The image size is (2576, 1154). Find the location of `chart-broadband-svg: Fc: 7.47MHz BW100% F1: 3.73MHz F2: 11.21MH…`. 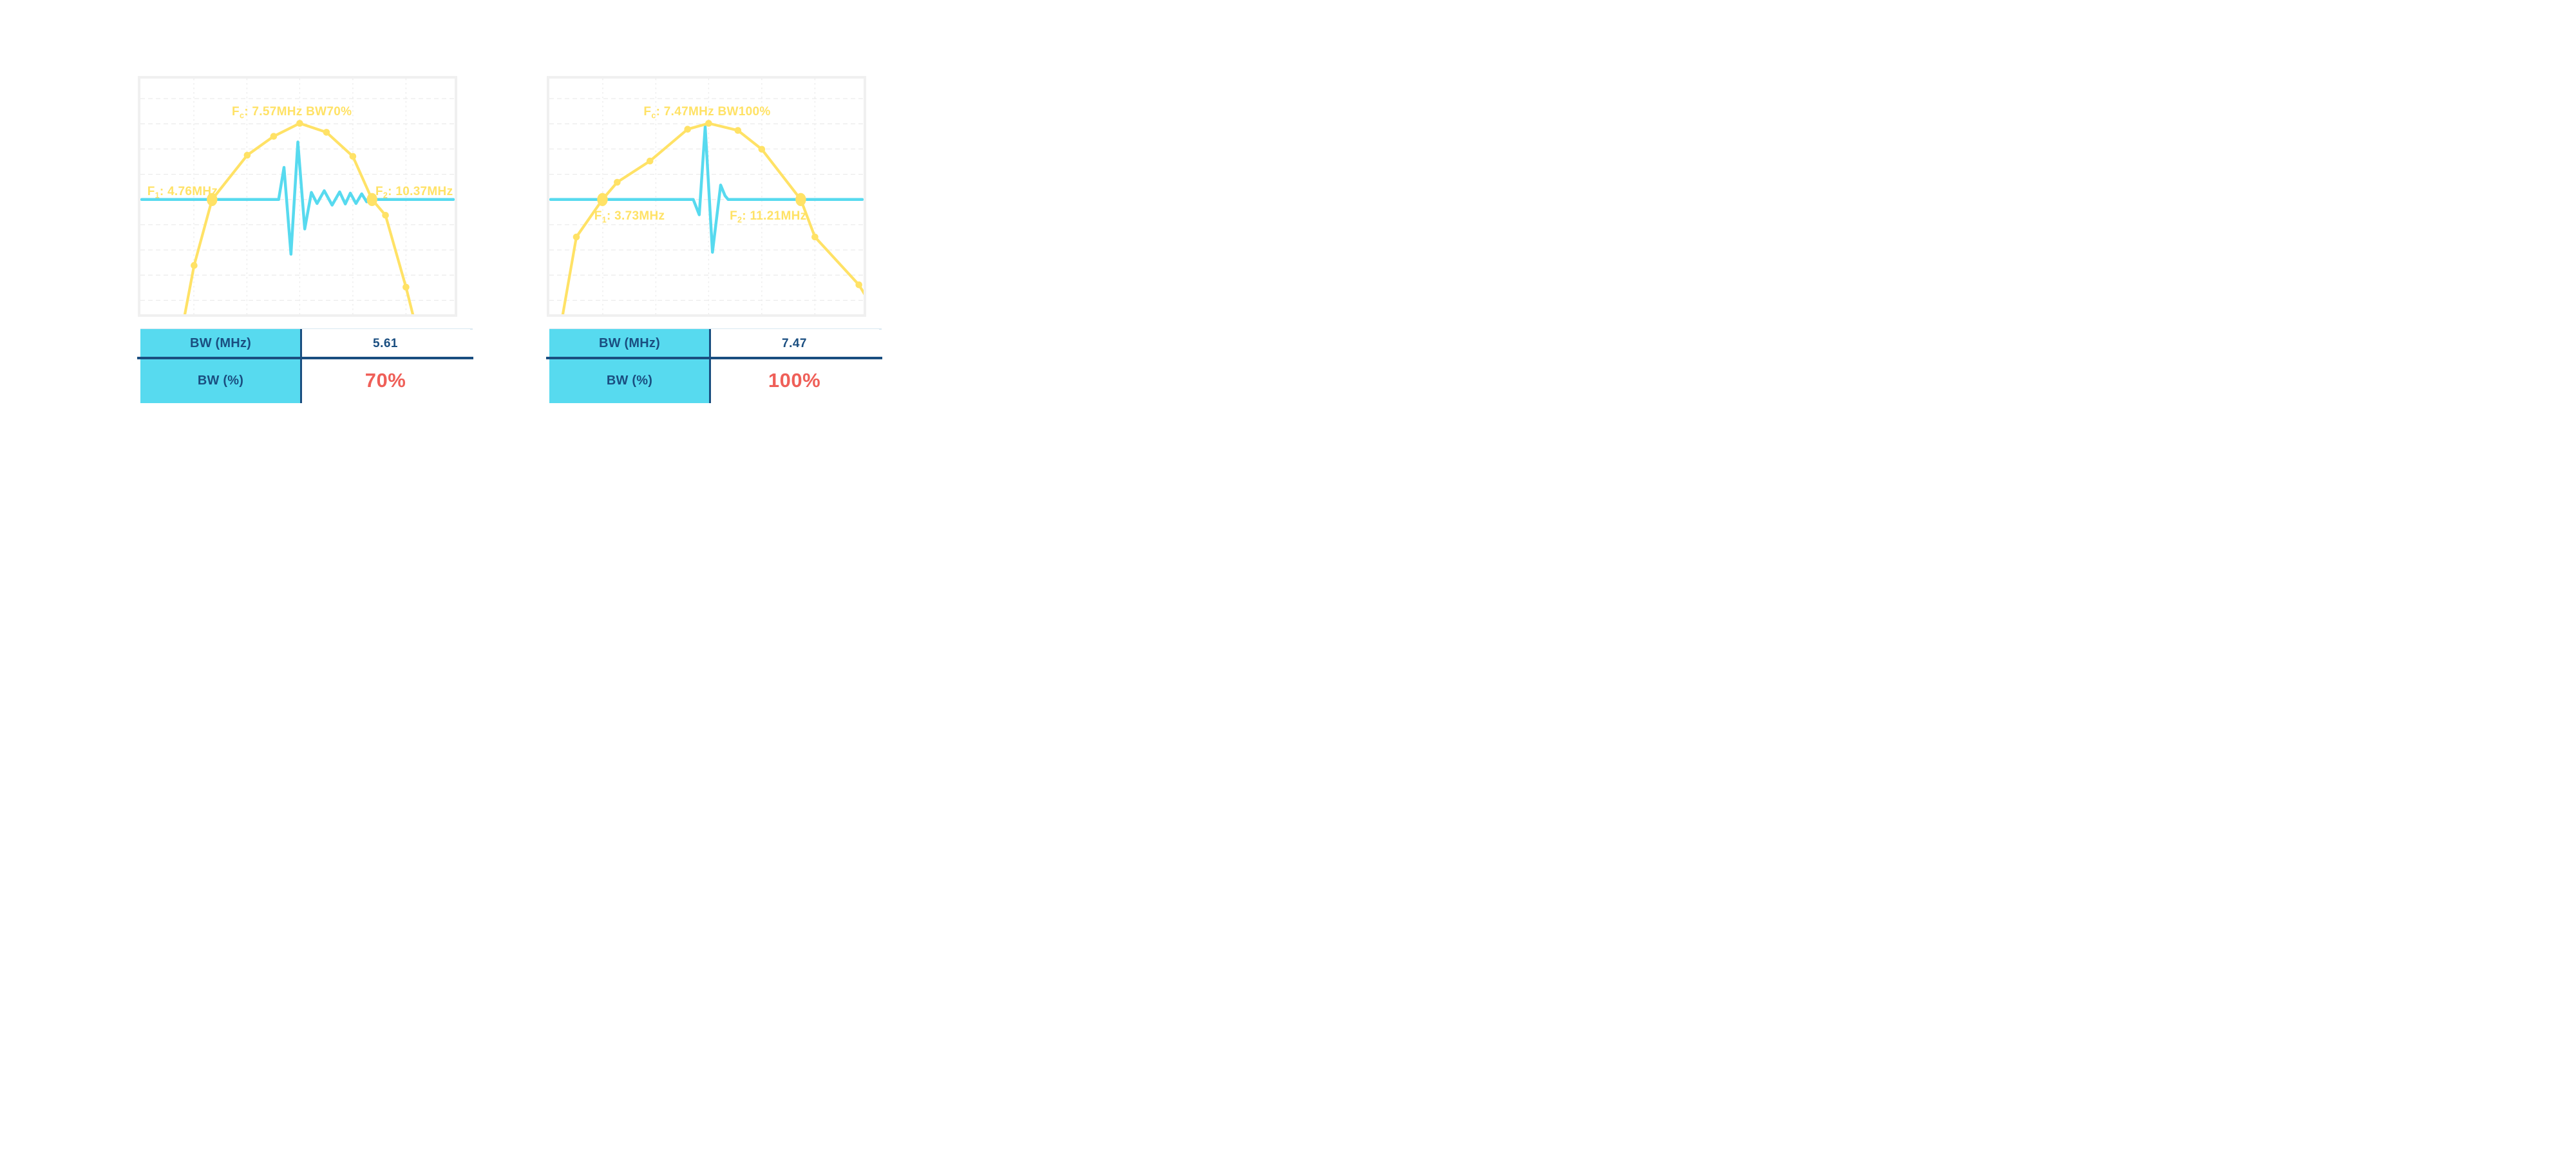

chart-broadband-svg: Fc: 7.47MHz BW100% F1: 3.73MHz F2: 11.21MH… is located at coordinates (707, 196).